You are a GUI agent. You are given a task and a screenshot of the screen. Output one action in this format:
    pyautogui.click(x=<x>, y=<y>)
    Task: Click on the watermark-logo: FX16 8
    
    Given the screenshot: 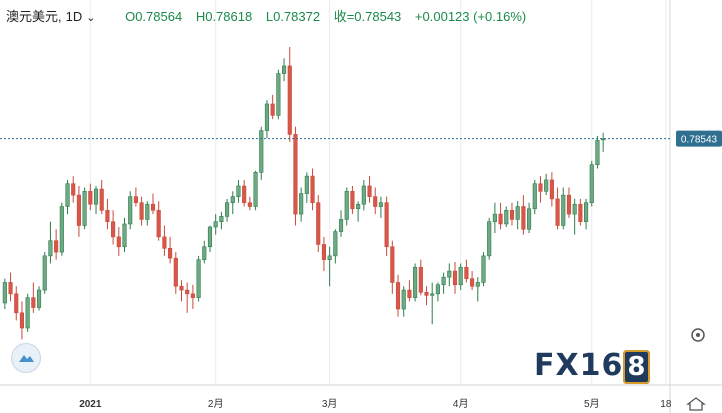 What is the action you would take?
    pyautogui.click(x=592, y=366)
    